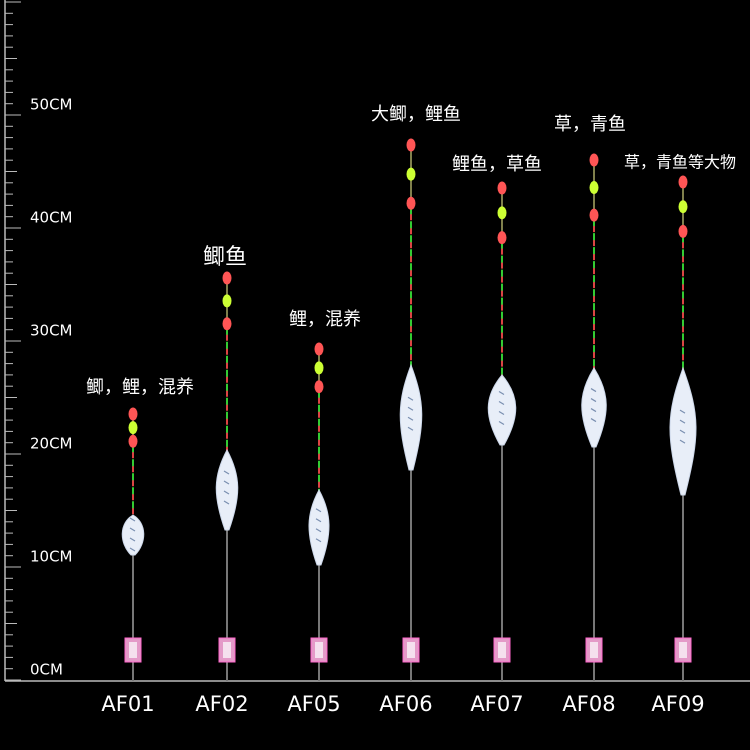 This screenshot has height=750, width=750. What do you see at coordinates (51, 218) in the screenshot?
I see `ruler-label: 40CM` at bounding box center [51, 218].